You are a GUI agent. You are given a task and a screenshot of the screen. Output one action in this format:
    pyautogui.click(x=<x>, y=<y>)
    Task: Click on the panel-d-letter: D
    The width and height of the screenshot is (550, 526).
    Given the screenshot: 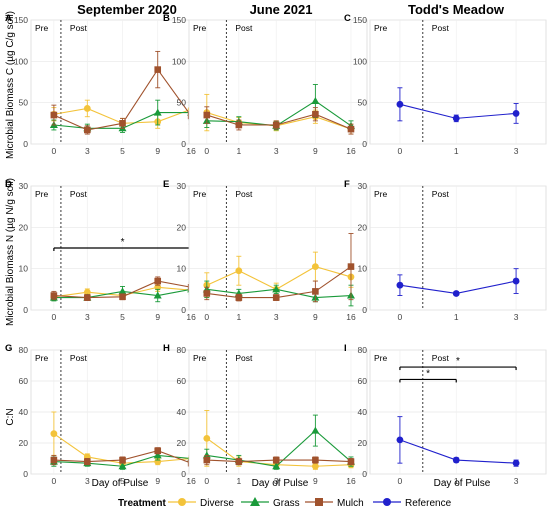 What is the action you would take?
    pyautogui.click(x=8, y=184)
    